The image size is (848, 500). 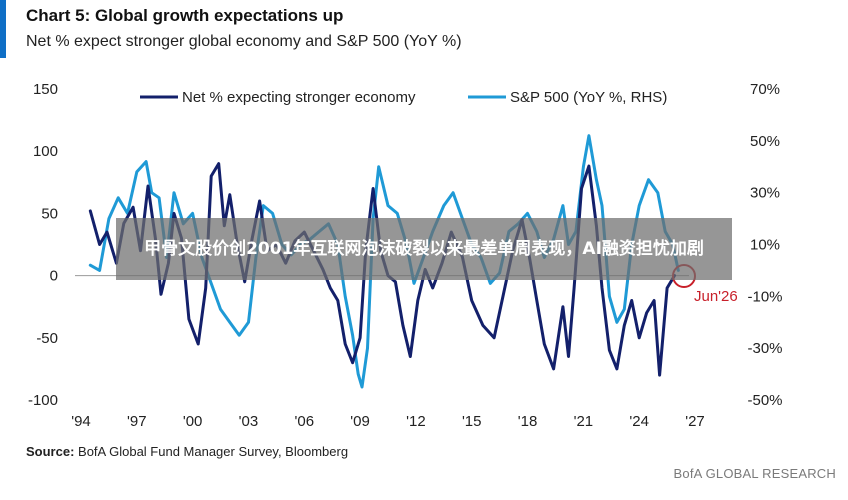 I want to click on x-tick-label: '18, so click(x=528, y=421).